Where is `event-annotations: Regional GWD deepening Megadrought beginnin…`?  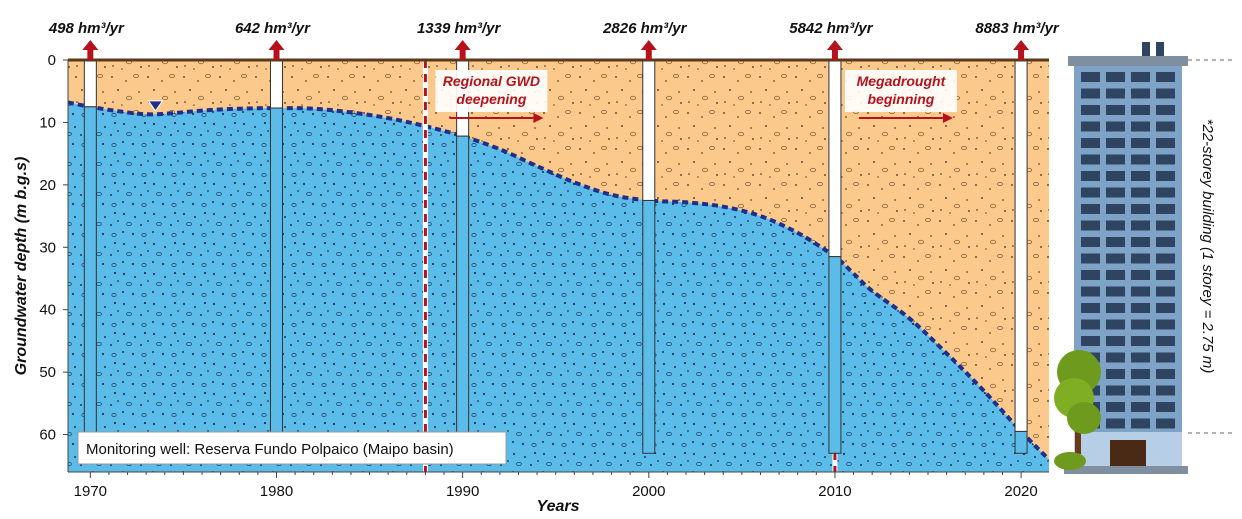 event-annotations: Regional GWD deepening Megadrought beginnin… is located at coordinates (696, 96).